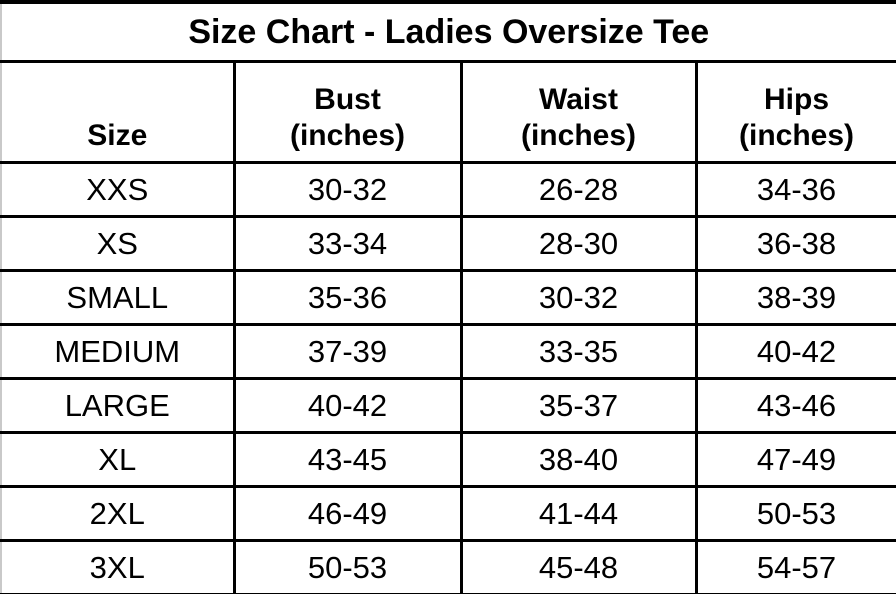 The width and height of the screenshot is (896, 594). Describe the element at coordinates (578, 513) in the screenshot. I see `waist-cell: 41-44` at that location.